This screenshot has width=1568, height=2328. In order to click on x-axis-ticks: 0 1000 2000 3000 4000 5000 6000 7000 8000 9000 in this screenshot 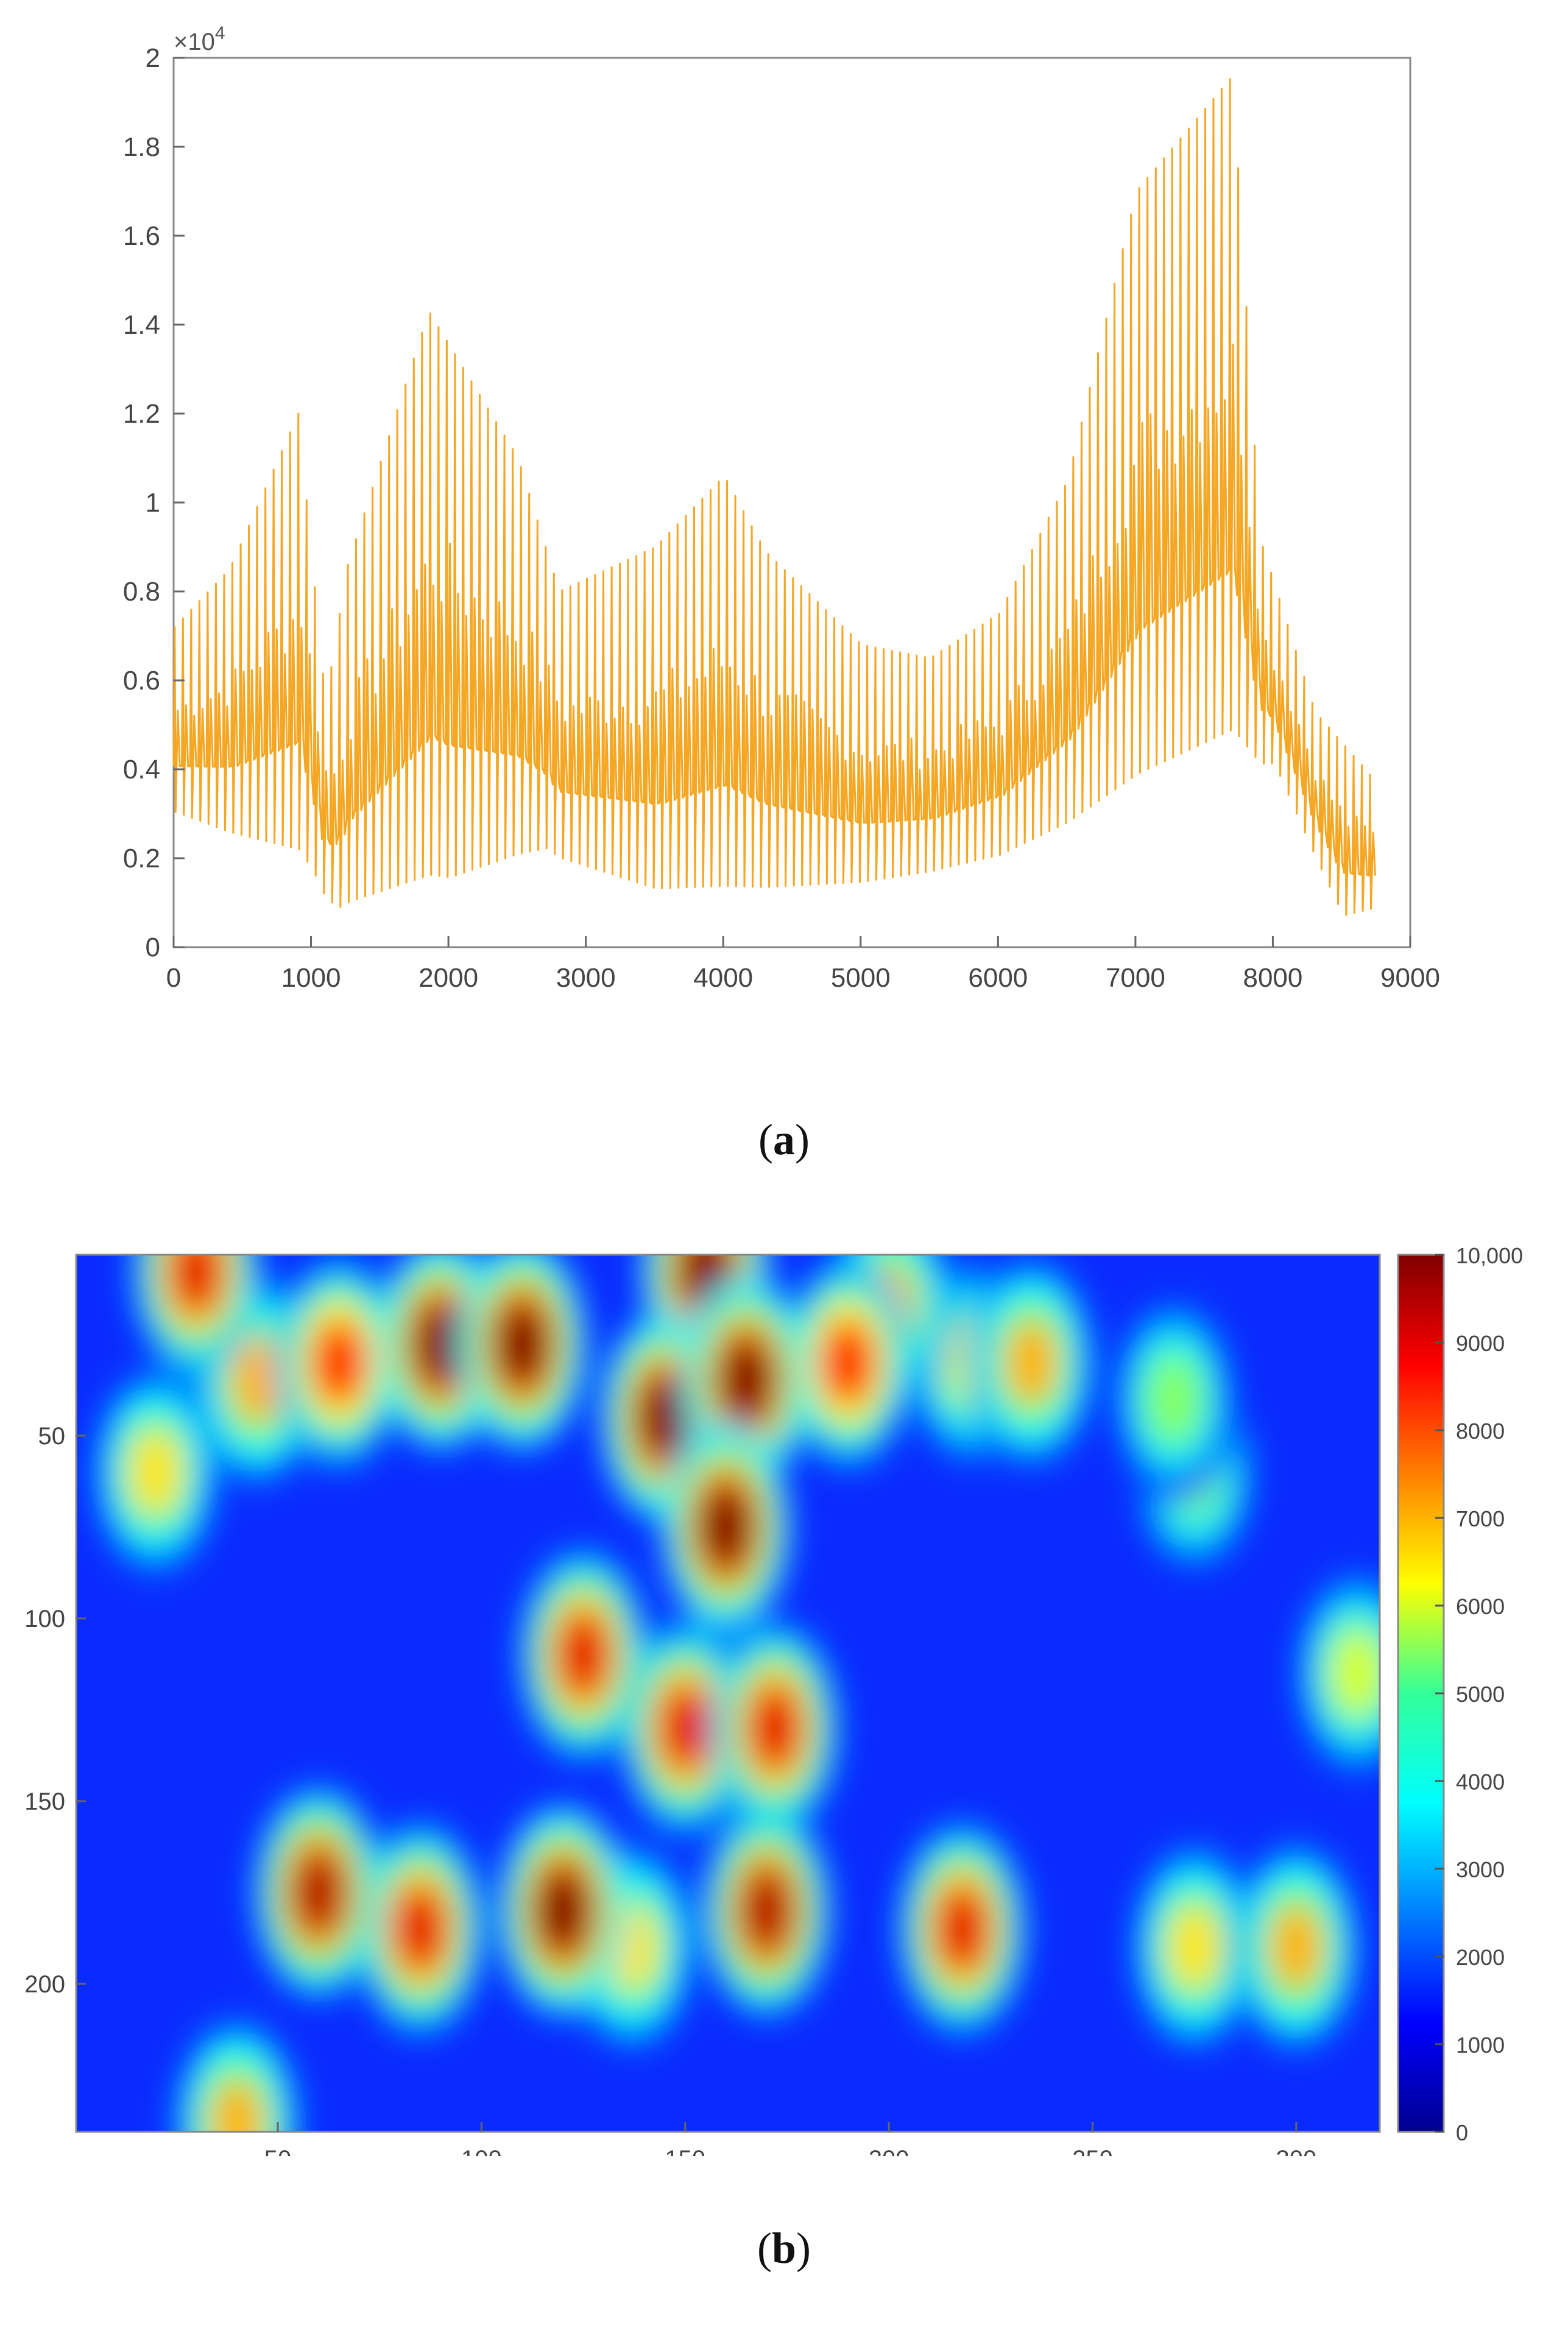, I will do `click(803, 964)`.